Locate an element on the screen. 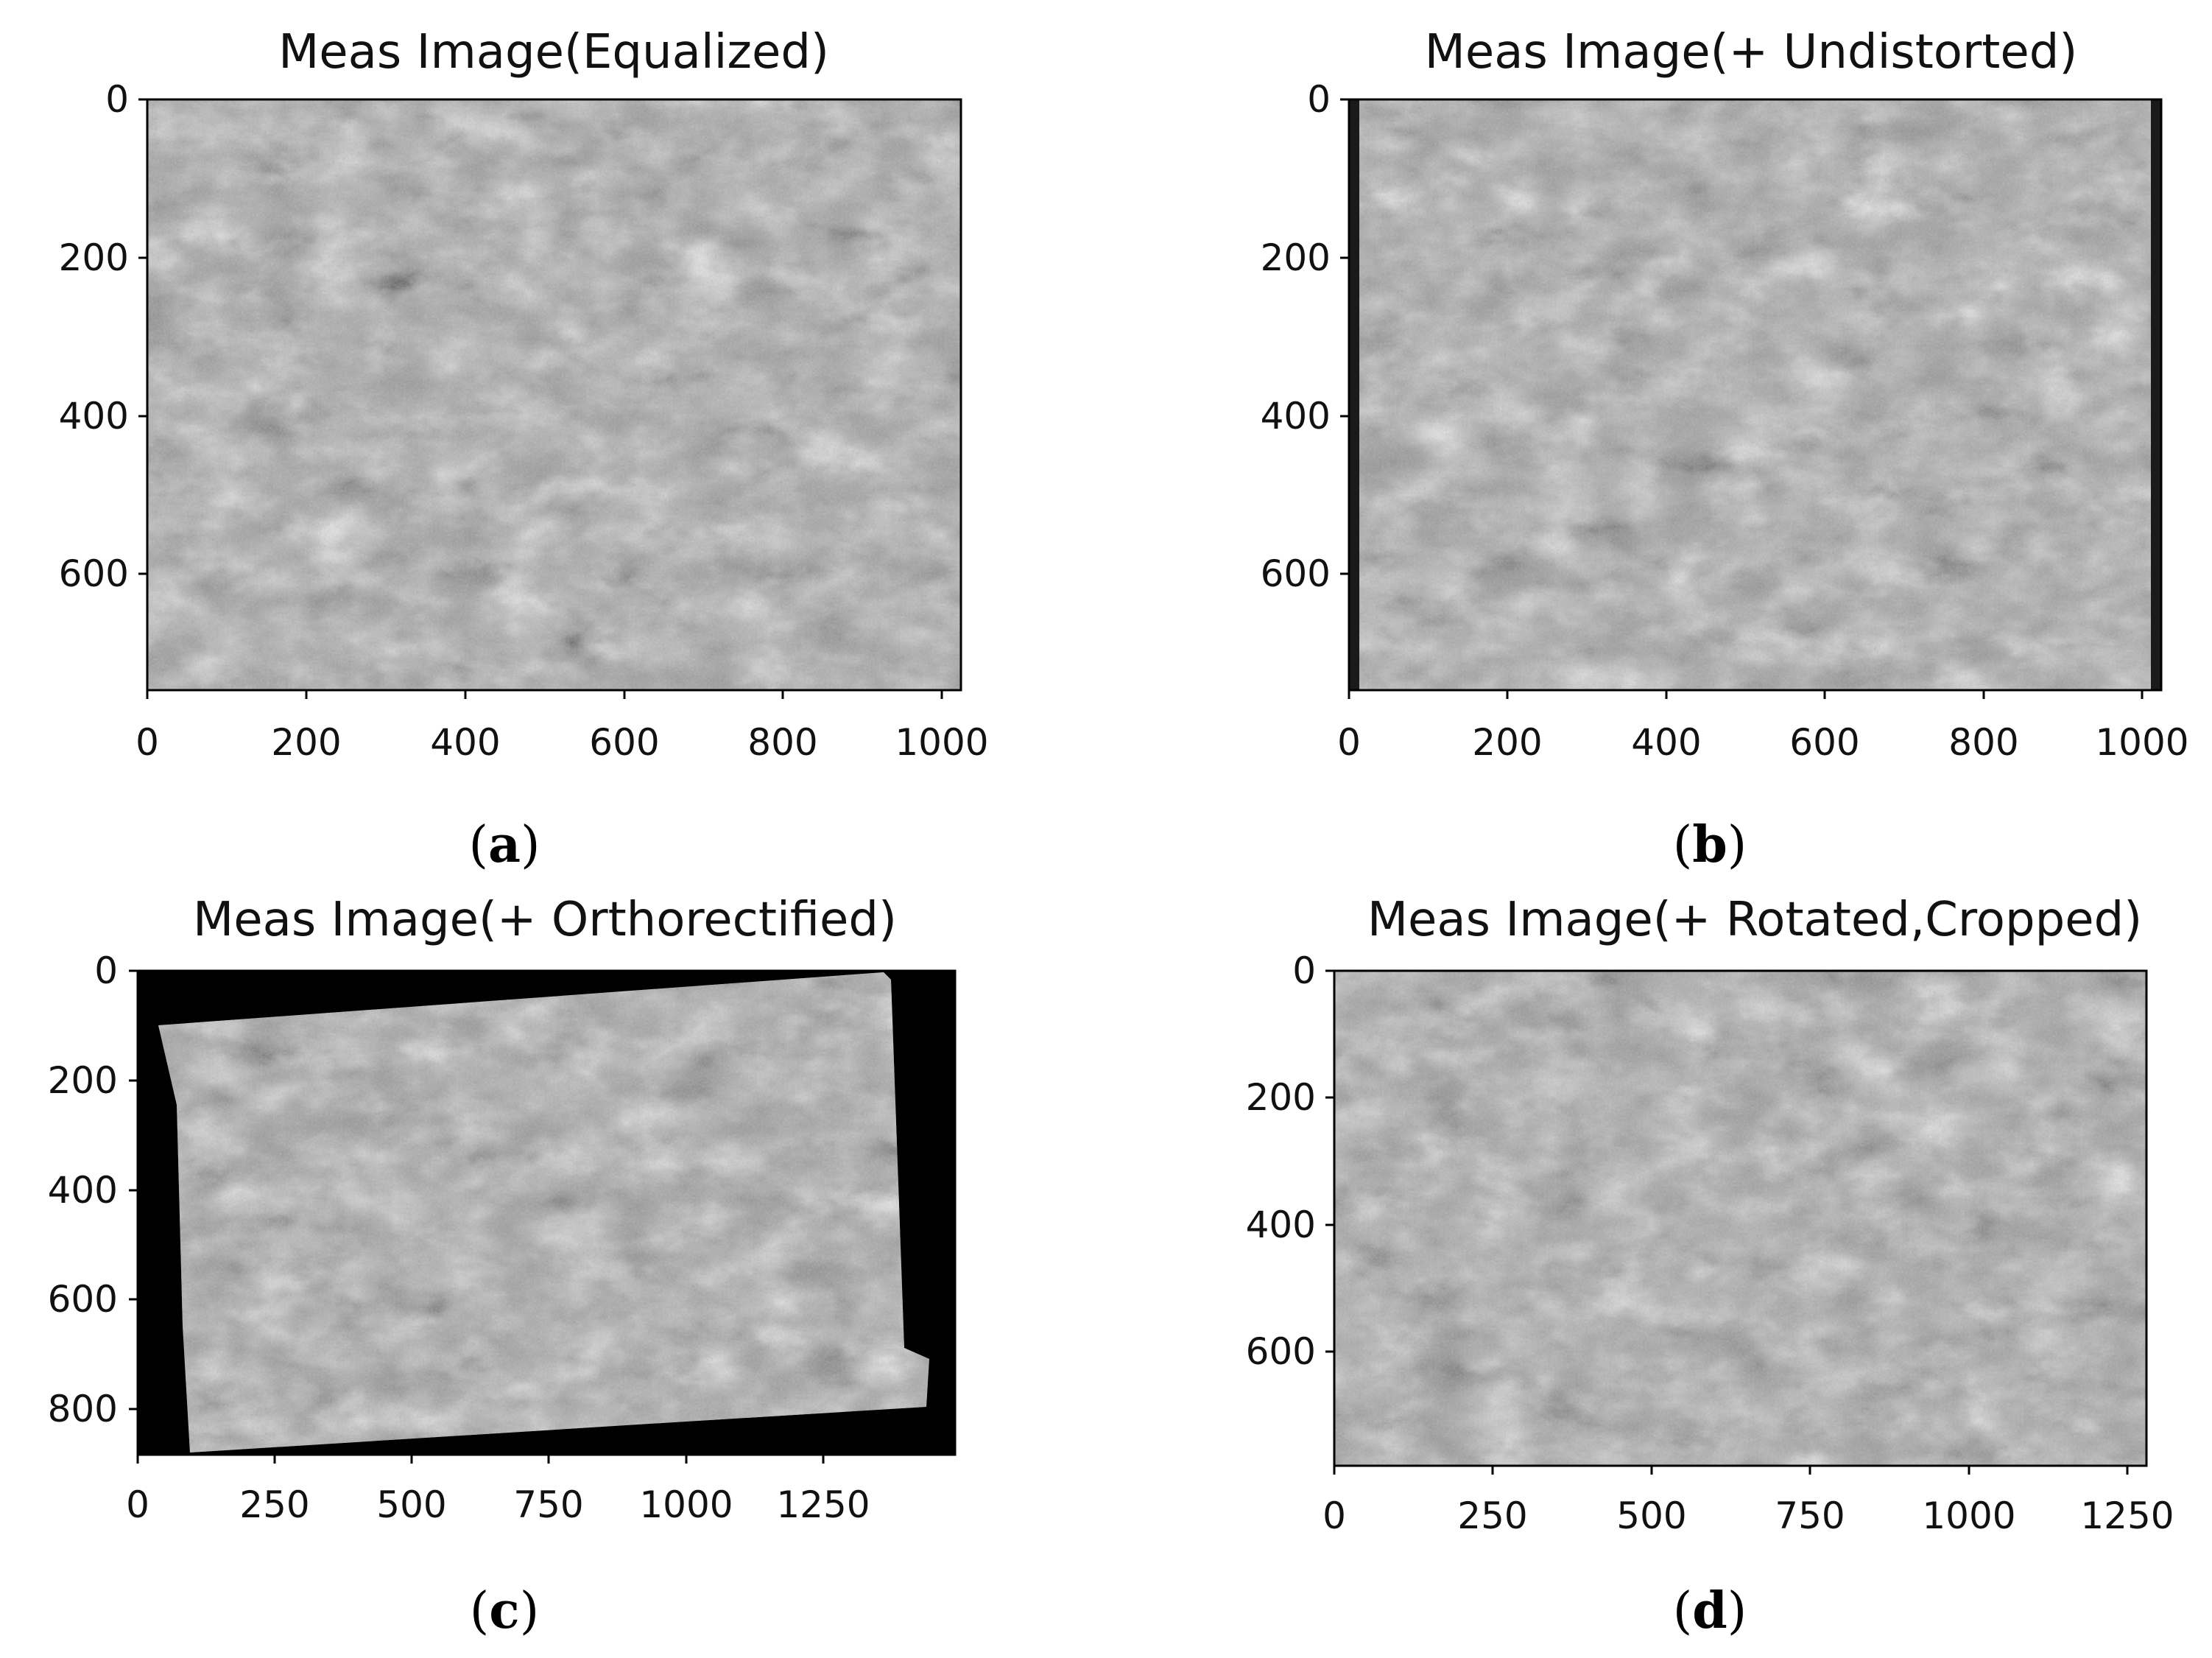 Image resolution: width=2212 pixels, height=1658 pixels. panel-d-ytick: 200 is located at coordinates (1281, 1097).